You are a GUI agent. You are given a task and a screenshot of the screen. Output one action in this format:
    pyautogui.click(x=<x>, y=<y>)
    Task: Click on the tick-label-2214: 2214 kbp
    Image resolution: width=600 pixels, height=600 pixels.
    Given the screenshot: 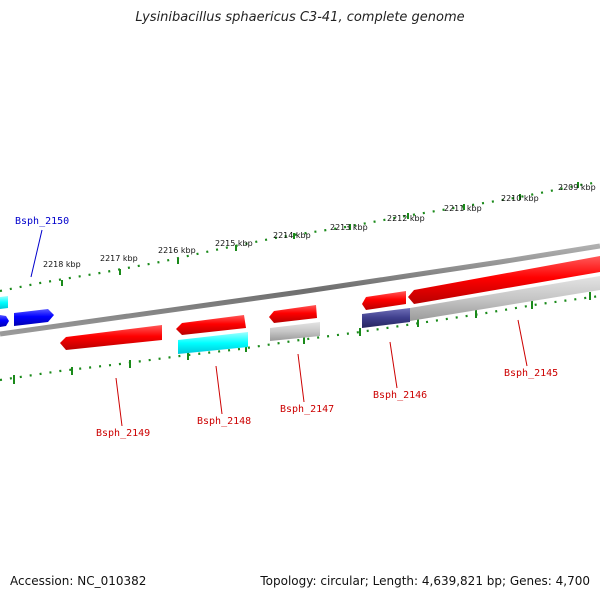 What is the action you would take?
    pyautogui.click(x=292, y=235)
    